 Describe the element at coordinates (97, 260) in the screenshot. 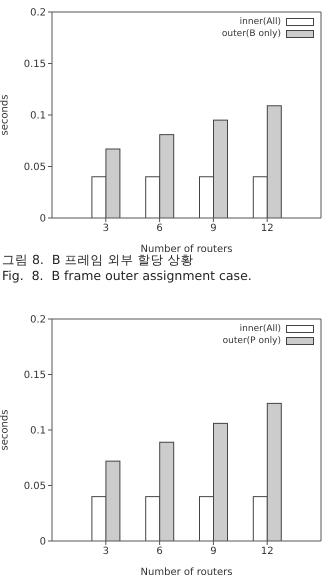

I see `caption: 그림 8. B 프레임 외부 할당 상황` at that location.